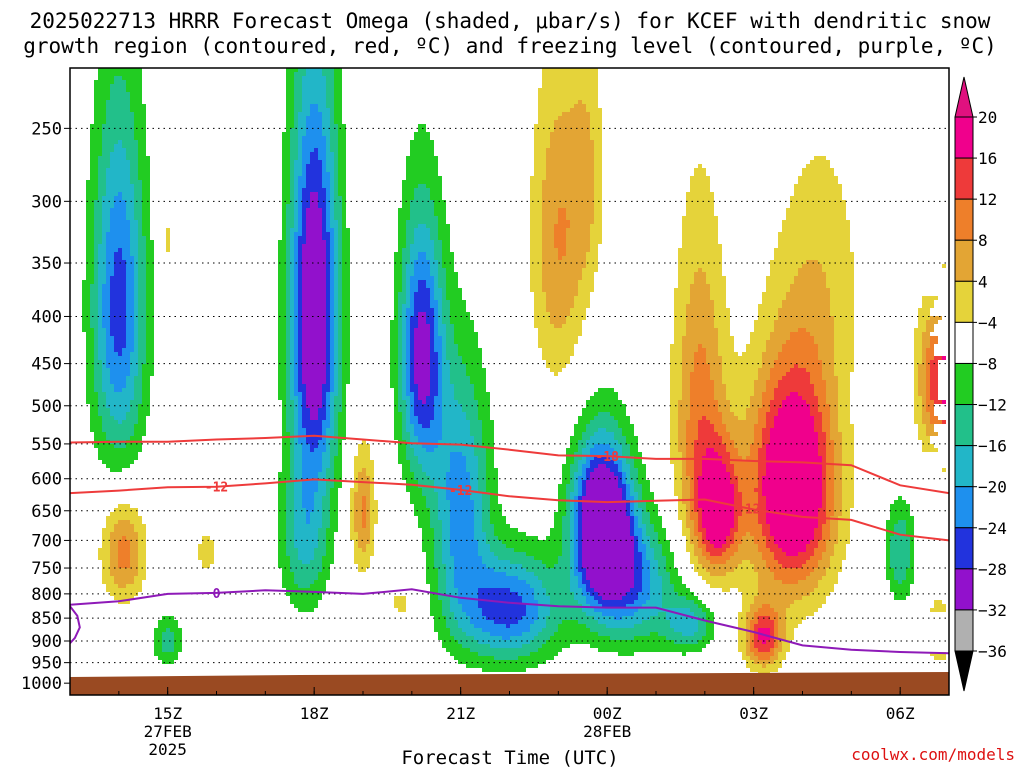 This screenshot has width=1024, height=768. What do you see at coordinates (987, 322) in the screenshot?
I see `colorbar-label: −4` at bounding box center [987, 322].